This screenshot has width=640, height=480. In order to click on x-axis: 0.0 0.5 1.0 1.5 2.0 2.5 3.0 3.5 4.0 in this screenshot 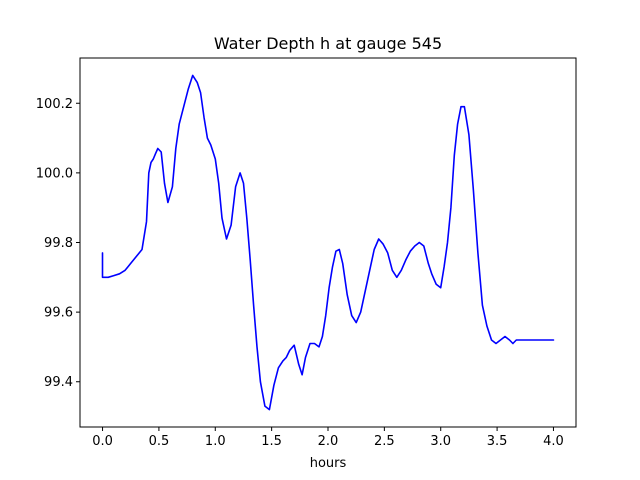, I will do `click(328, 438)`.